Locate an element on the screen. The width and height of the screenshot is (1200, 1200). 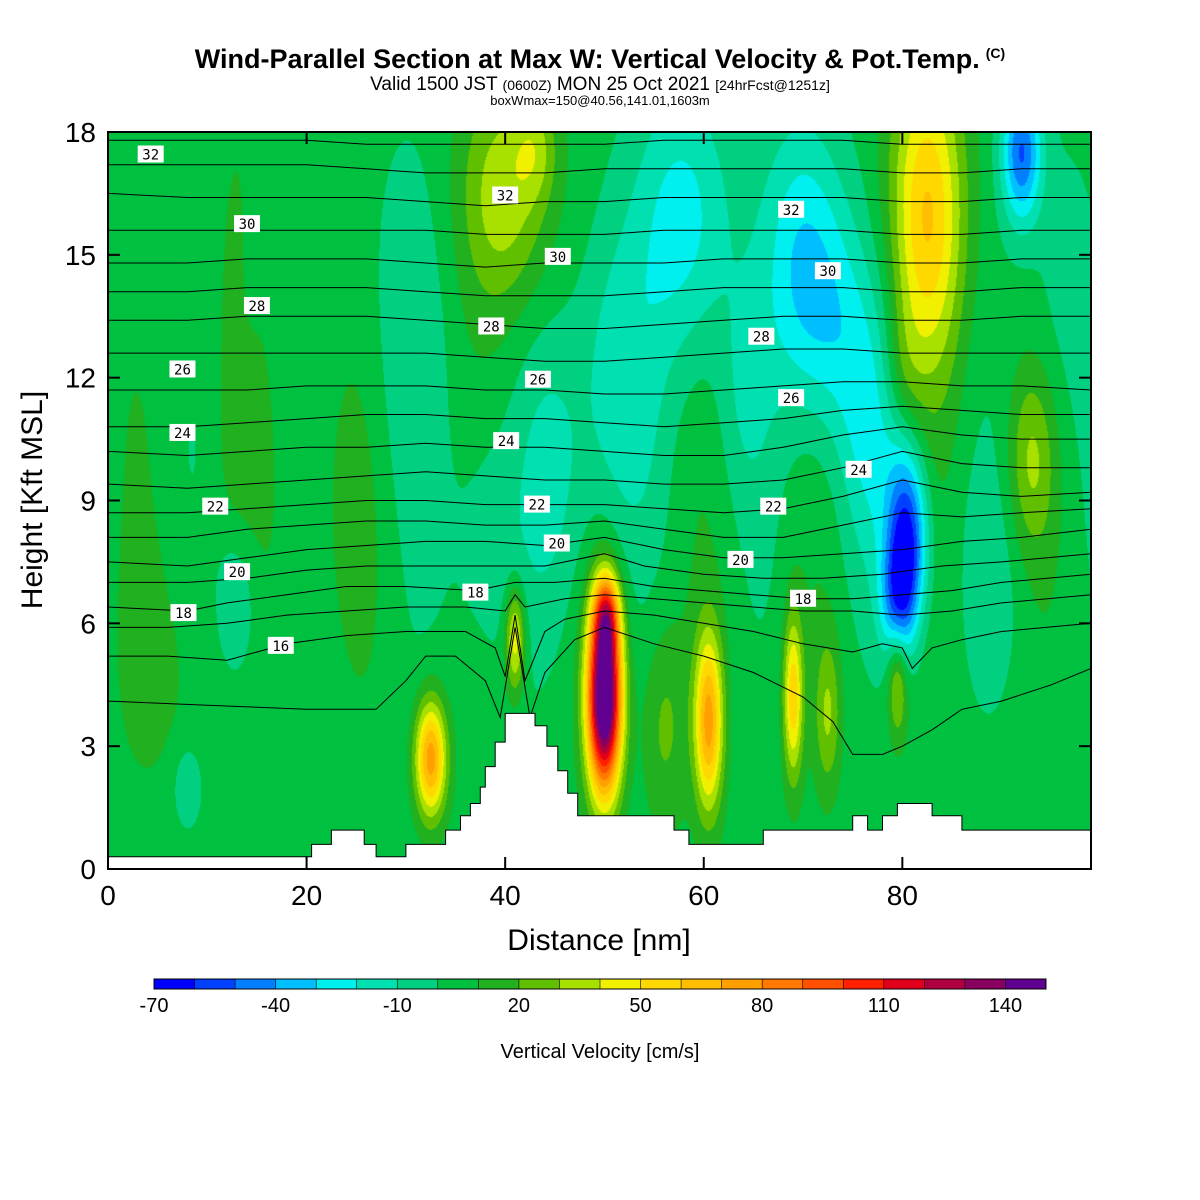
x-tick-label: 60 is located at coordinates (703, 895).